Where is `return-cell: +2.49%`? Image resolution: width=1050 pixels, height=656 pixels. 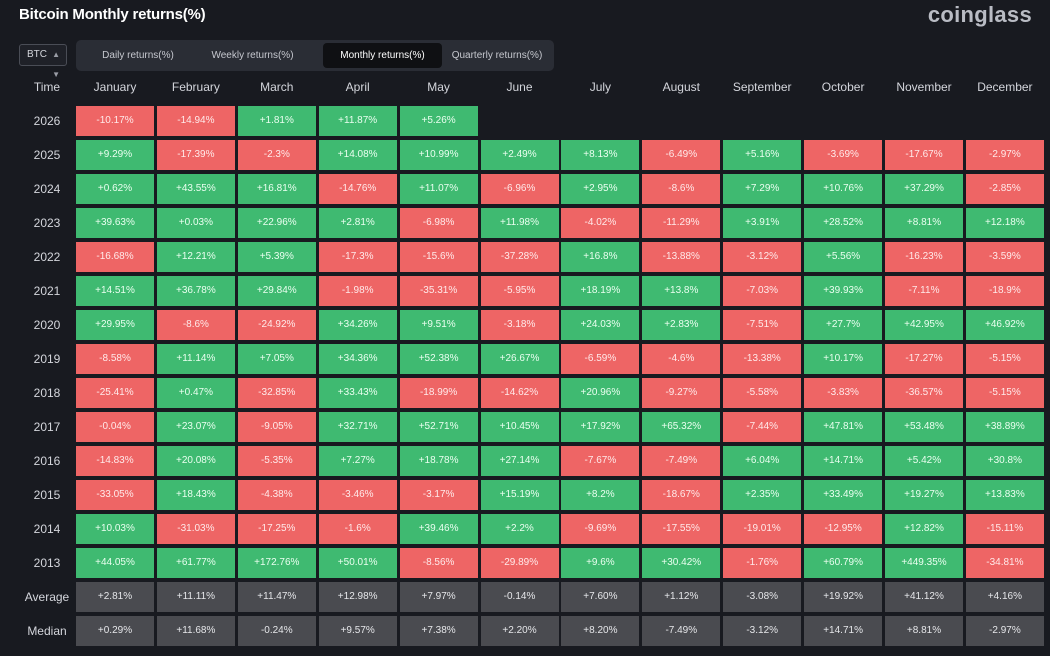 return-cell: +2.49% is located at coordinates (519, 155).